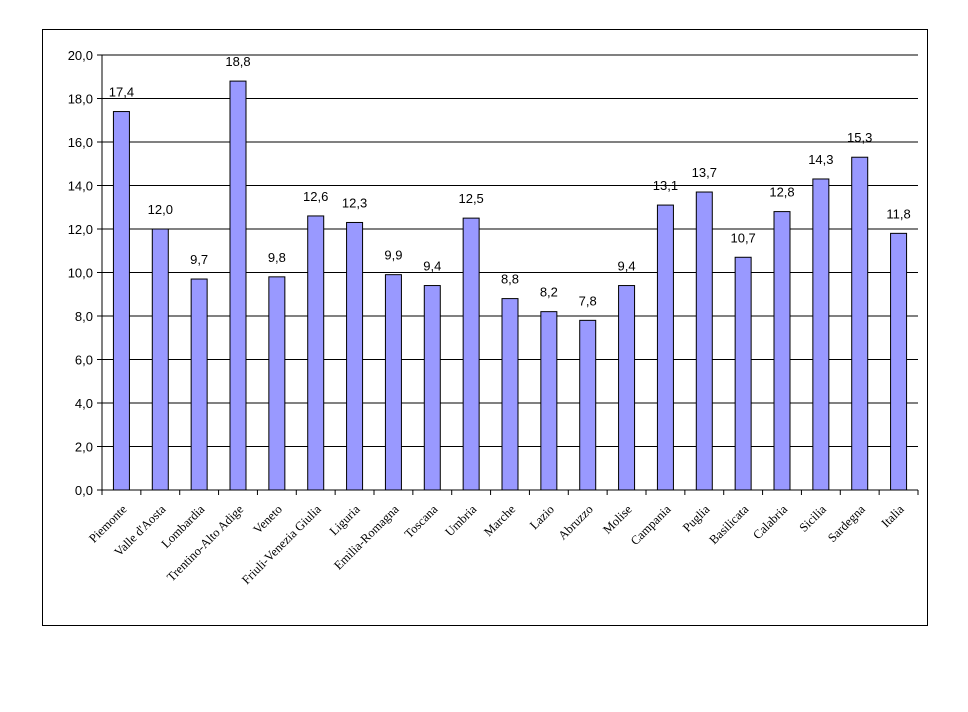  What do you see at coordinates (846, 523) in the screenshot?
I see `category-label: Sardegna` at bounding box center [846, 523].